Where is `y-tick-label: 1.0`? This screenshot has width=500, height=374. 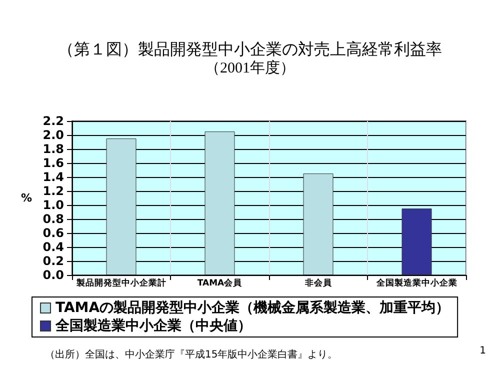
y-tick-label: 1.0 is located at coordinates (53, 205).